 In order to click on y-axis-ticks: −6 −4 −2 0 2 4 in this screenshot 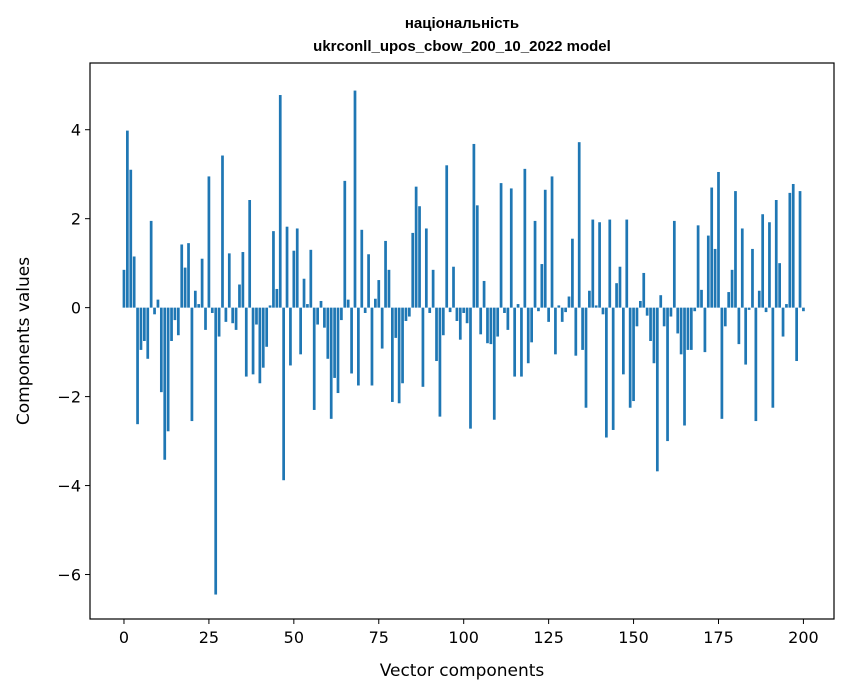, I will do `click(73, 353)`.